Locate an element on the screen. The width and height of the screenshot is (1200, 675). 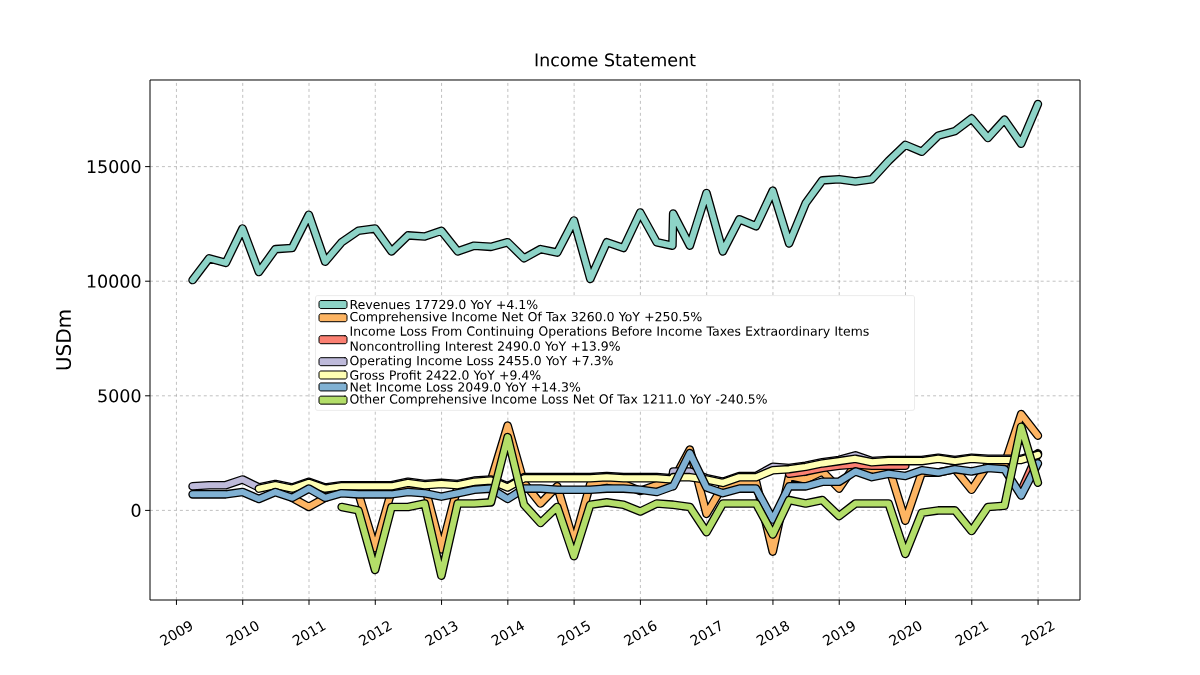
chart-title: Income Statement is located at coordinates (615, 60).